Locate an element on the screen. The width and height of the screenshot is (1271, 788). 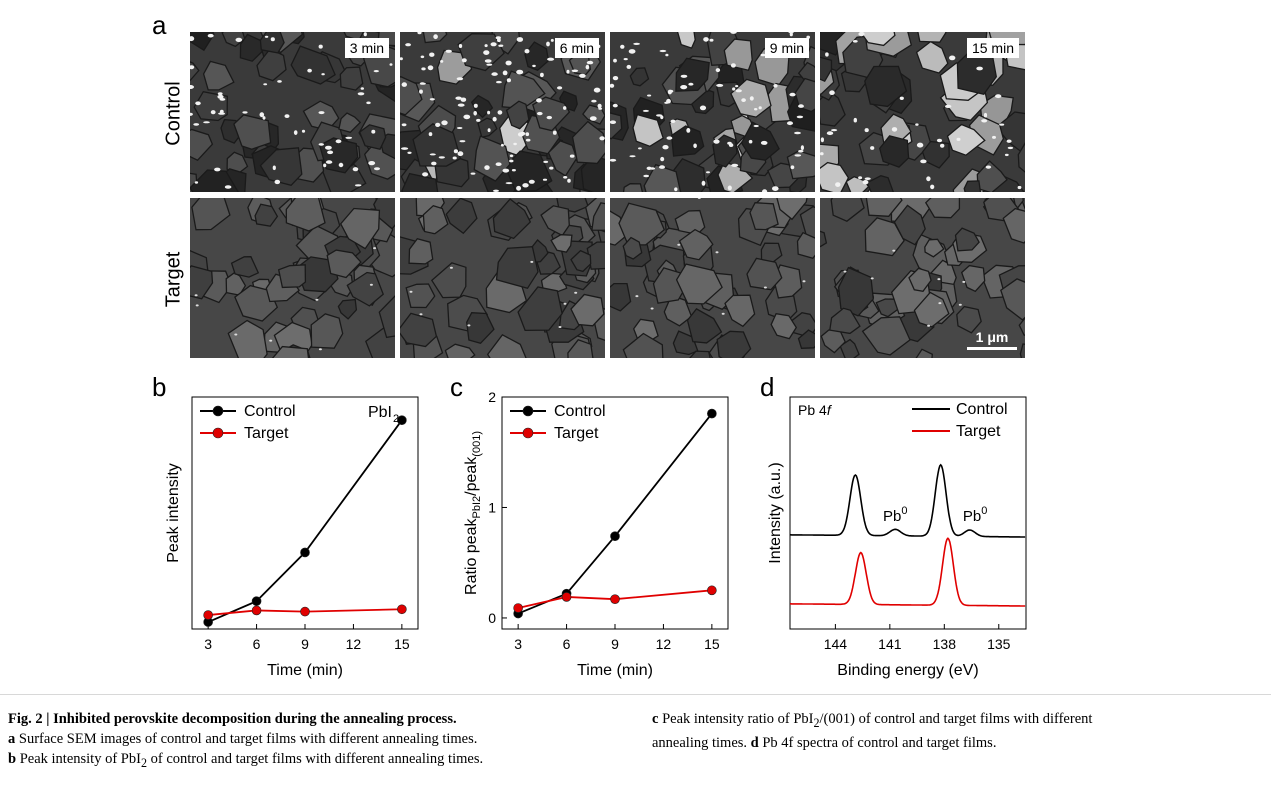
chart-c-x-tick-label: 3 is located at coordinates (518, 644).